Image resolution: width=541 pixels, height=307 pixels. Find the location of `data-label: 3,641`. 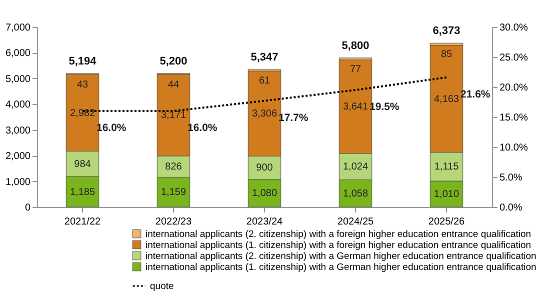

data-label: 3,641 is located at coordinates (355, 107).